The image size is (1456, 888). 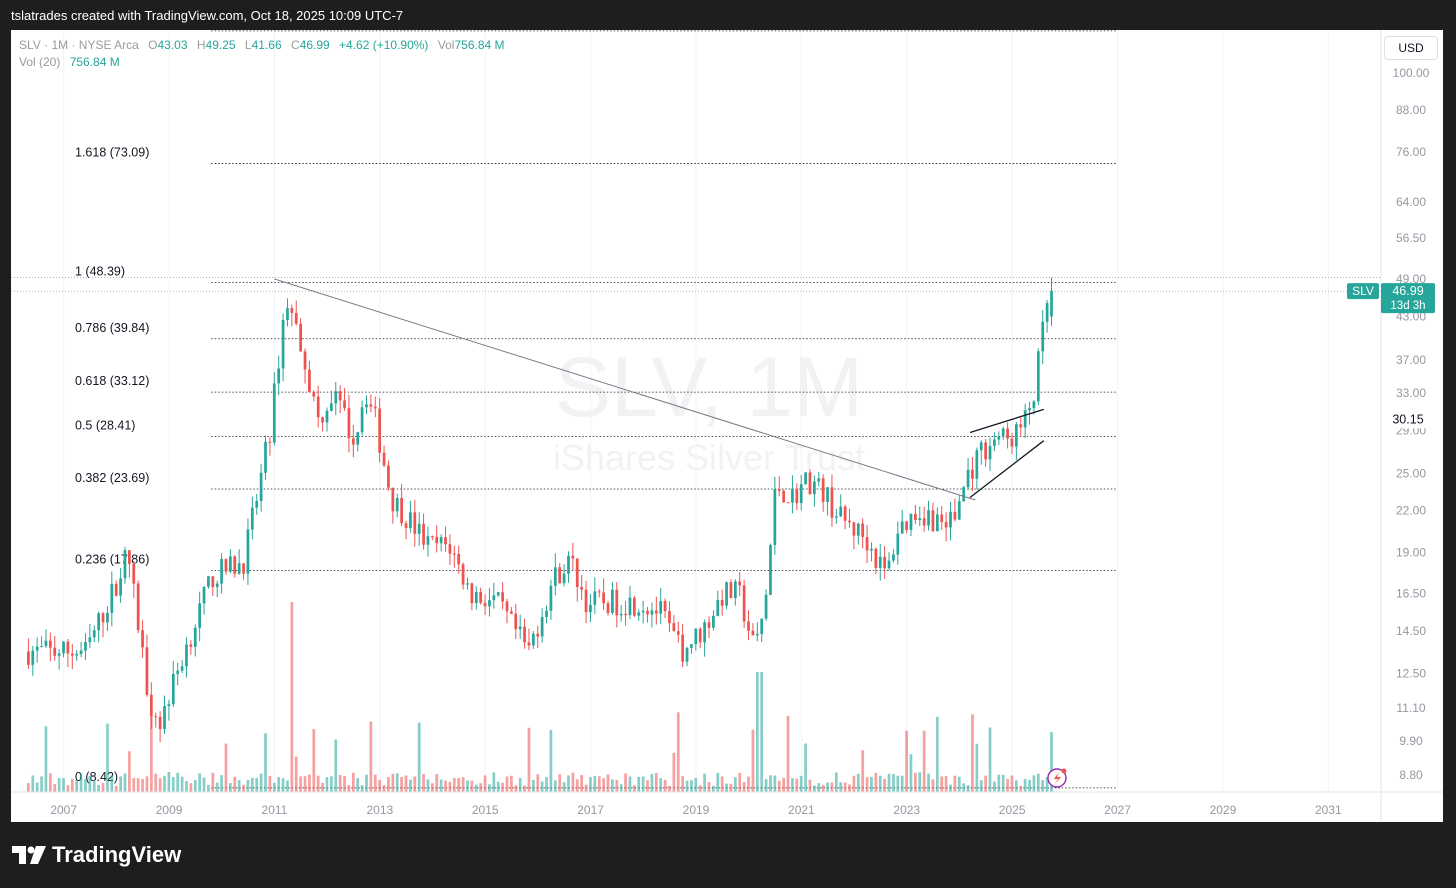 I want to click on currency-button: USD, so click(x=1411, y=48).